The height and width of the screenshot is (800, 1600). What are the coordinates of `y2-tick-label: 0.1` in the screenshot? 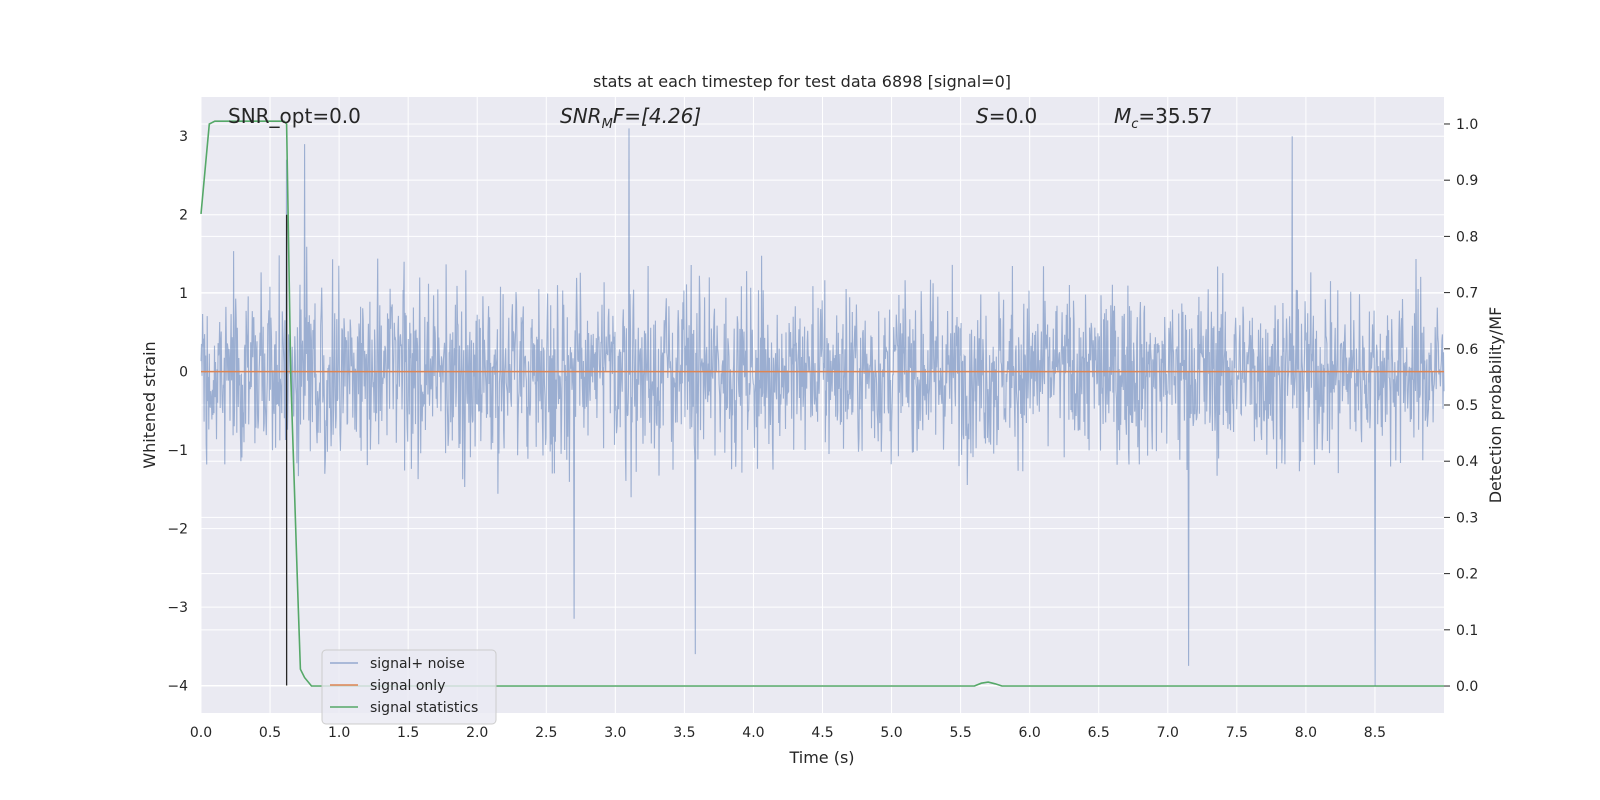 It's located at (1467, 631).